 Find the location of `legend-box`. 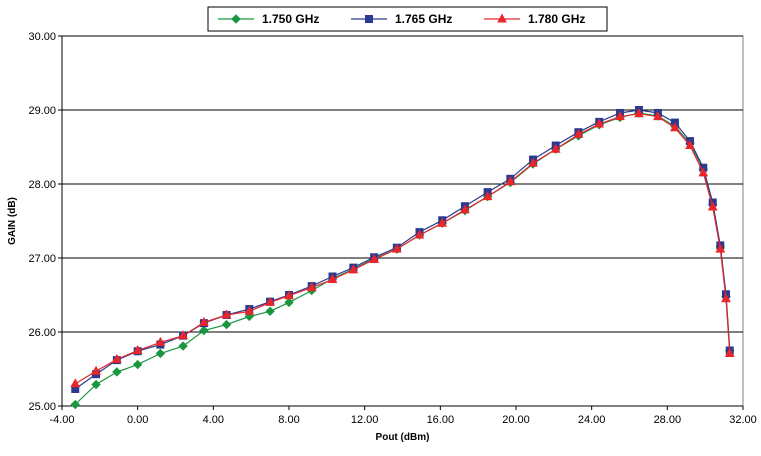

legend-box is located at coordinates (407, 19).